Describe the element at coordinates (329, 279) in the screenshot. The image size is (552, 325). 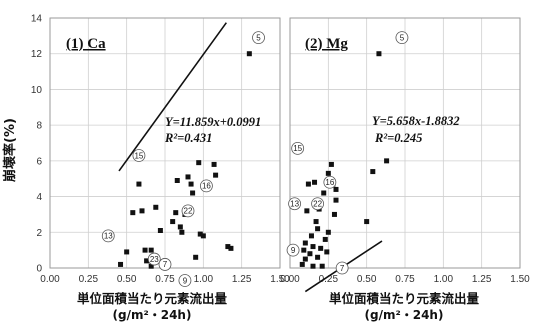
I see `mg-x-tick-label: 0.25` at that location.